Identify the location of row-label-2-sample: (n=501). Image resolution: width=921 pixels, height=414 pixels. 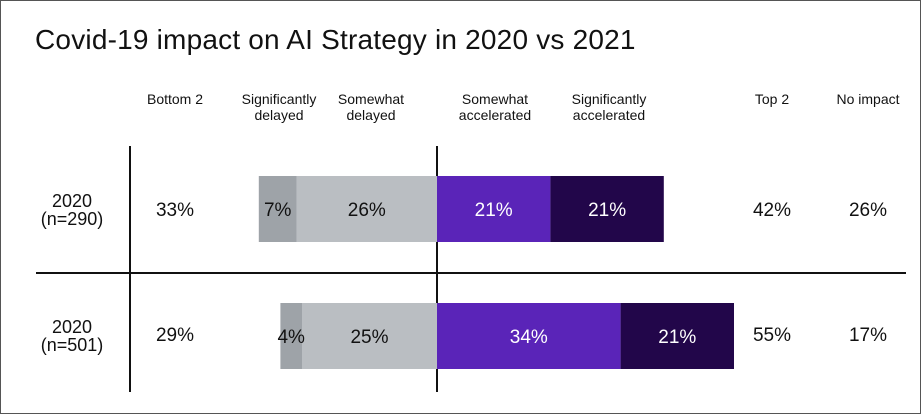
(72, 345).